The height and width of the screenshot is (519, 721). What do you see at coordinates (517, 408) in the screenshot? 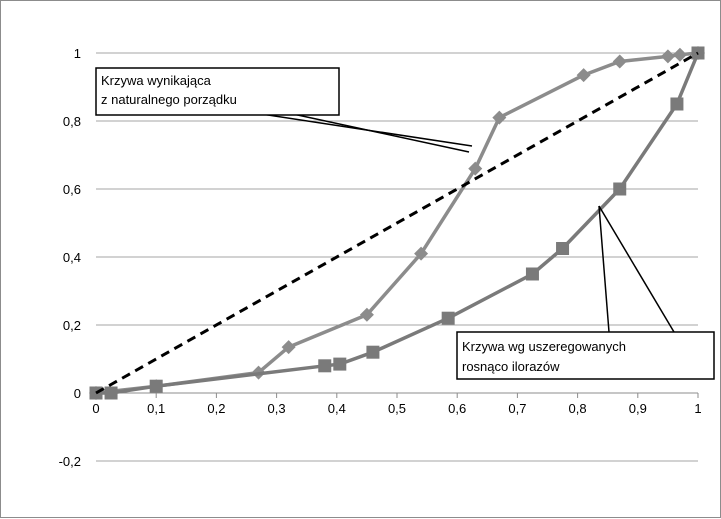
I see `x-tick-label: 0,7` at bounding box center [517, 408].